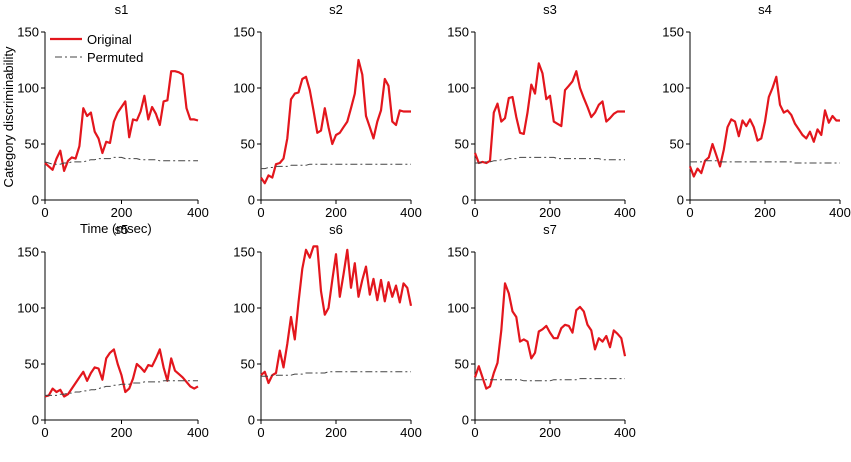 This screenshot has height=462, width=851. What do you see at coordinates (336, 9) in the screenshot?
I see `panel-title: s2` at bounding box center [336, 9].